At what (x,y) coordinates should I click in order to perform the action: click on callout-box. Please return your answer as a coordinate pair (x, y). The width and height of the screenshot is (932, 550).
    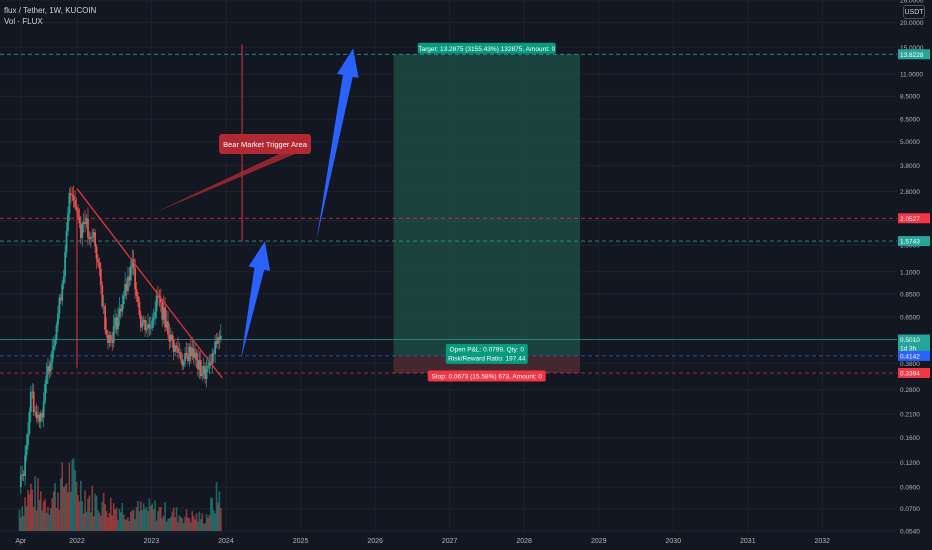
    Looking at the image, I should click on (265, 144).